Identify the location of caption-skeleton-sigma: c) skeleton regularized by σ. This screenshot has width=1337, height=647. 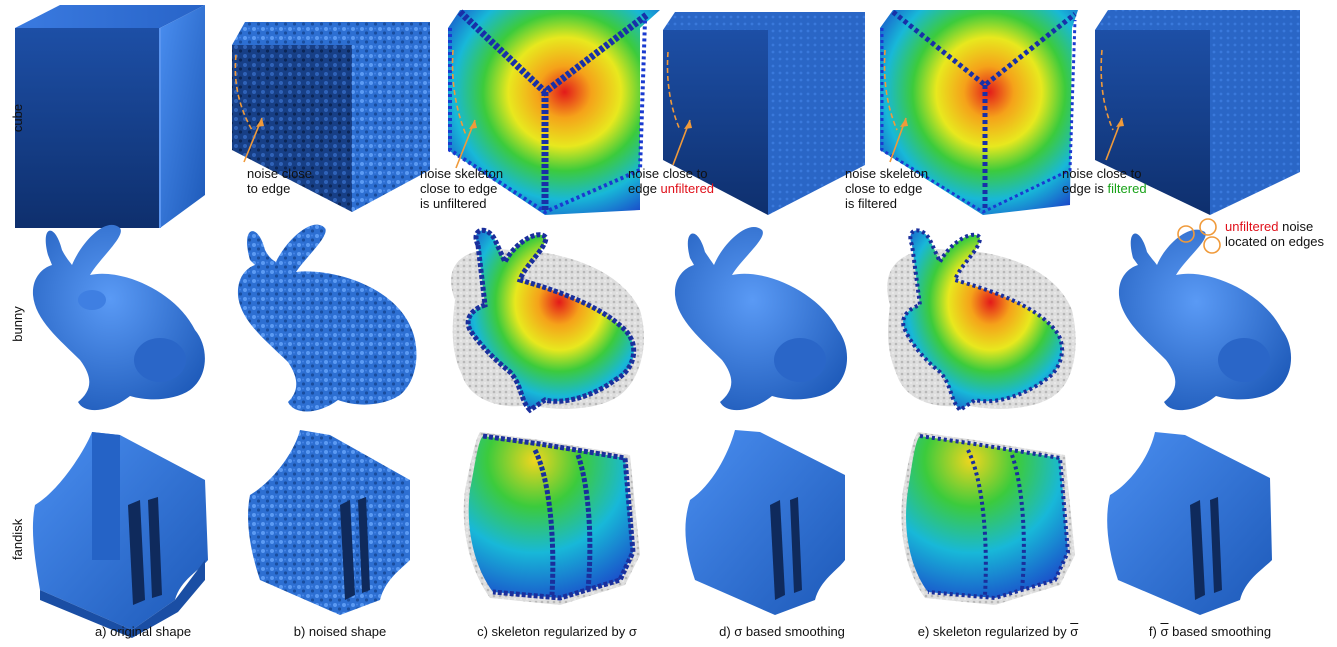
(557, 631).